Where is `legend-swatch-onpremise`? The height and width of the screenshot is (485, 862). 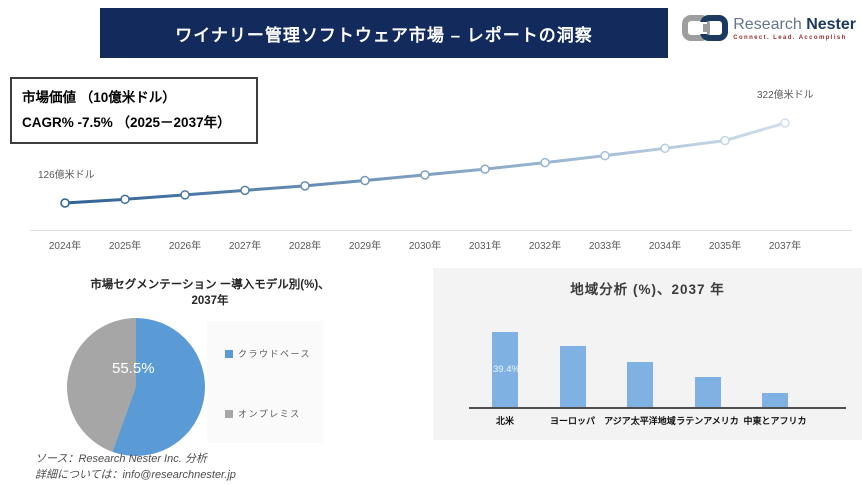 legend-swatch-onpremise is located at coordinates (229, 413).